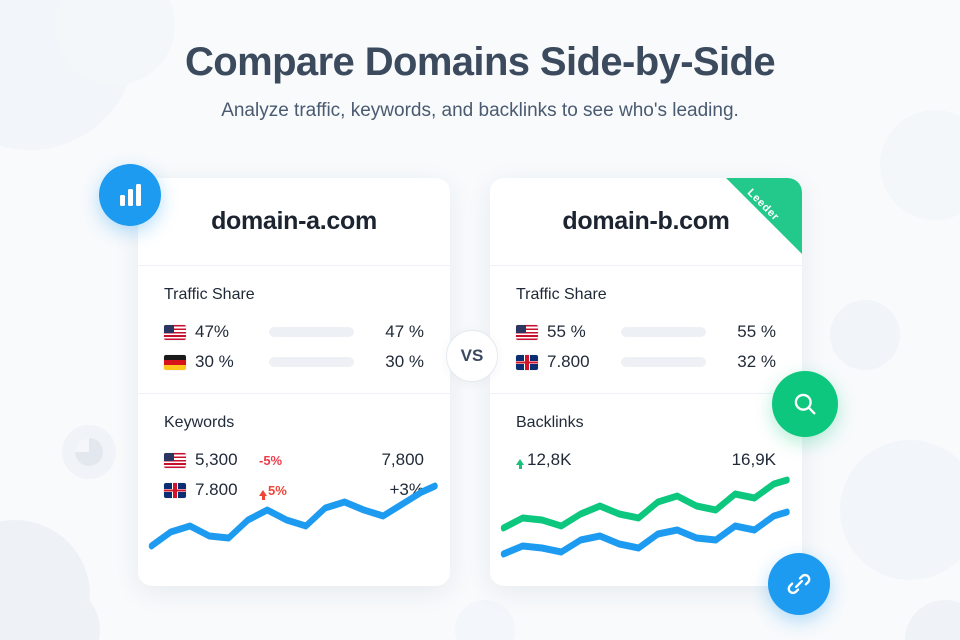 This screenshot has width=960, height=640. What do you see at coordinates (472, 356) in the screenshot?
I see `vs-badge: VS` at bounding box center [472, 356].